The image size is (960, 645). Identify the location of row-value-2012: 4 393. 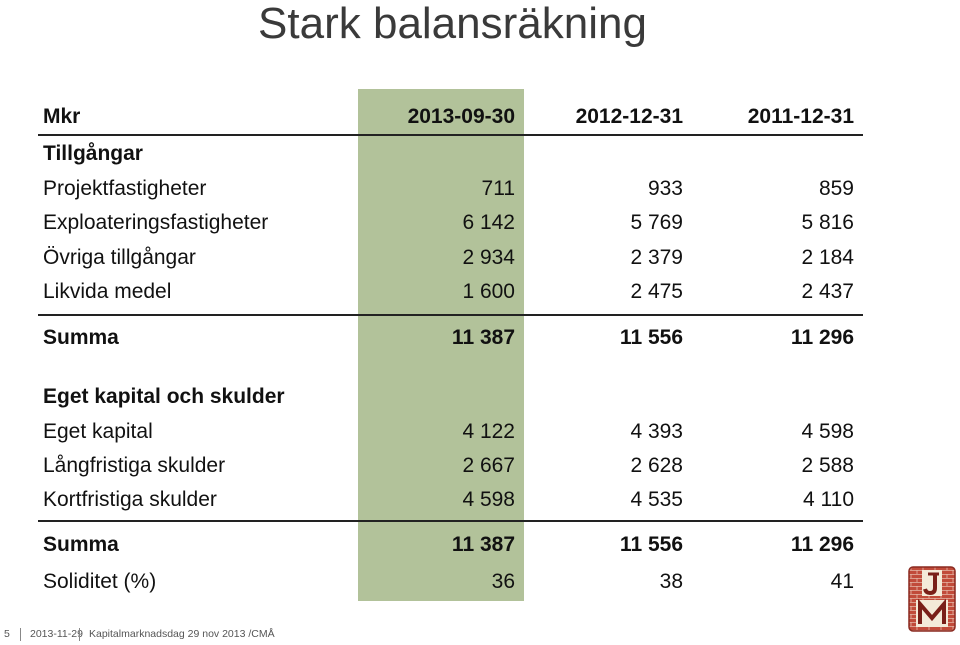
(656, 431).